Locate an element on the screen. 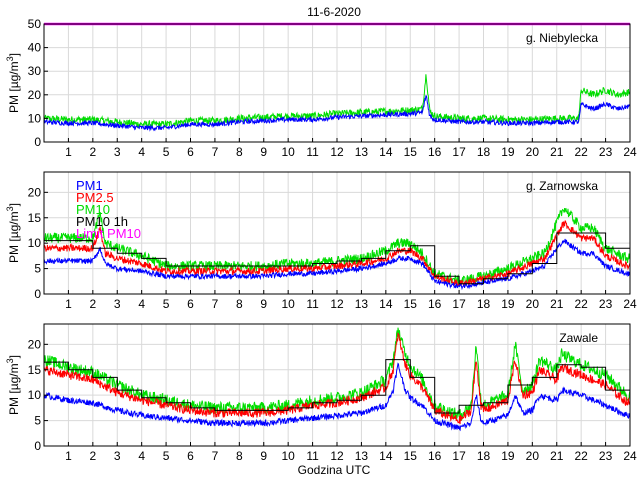 The image size is (640, 480). y-tick-label: 40 is located at coordinates (35, 48).